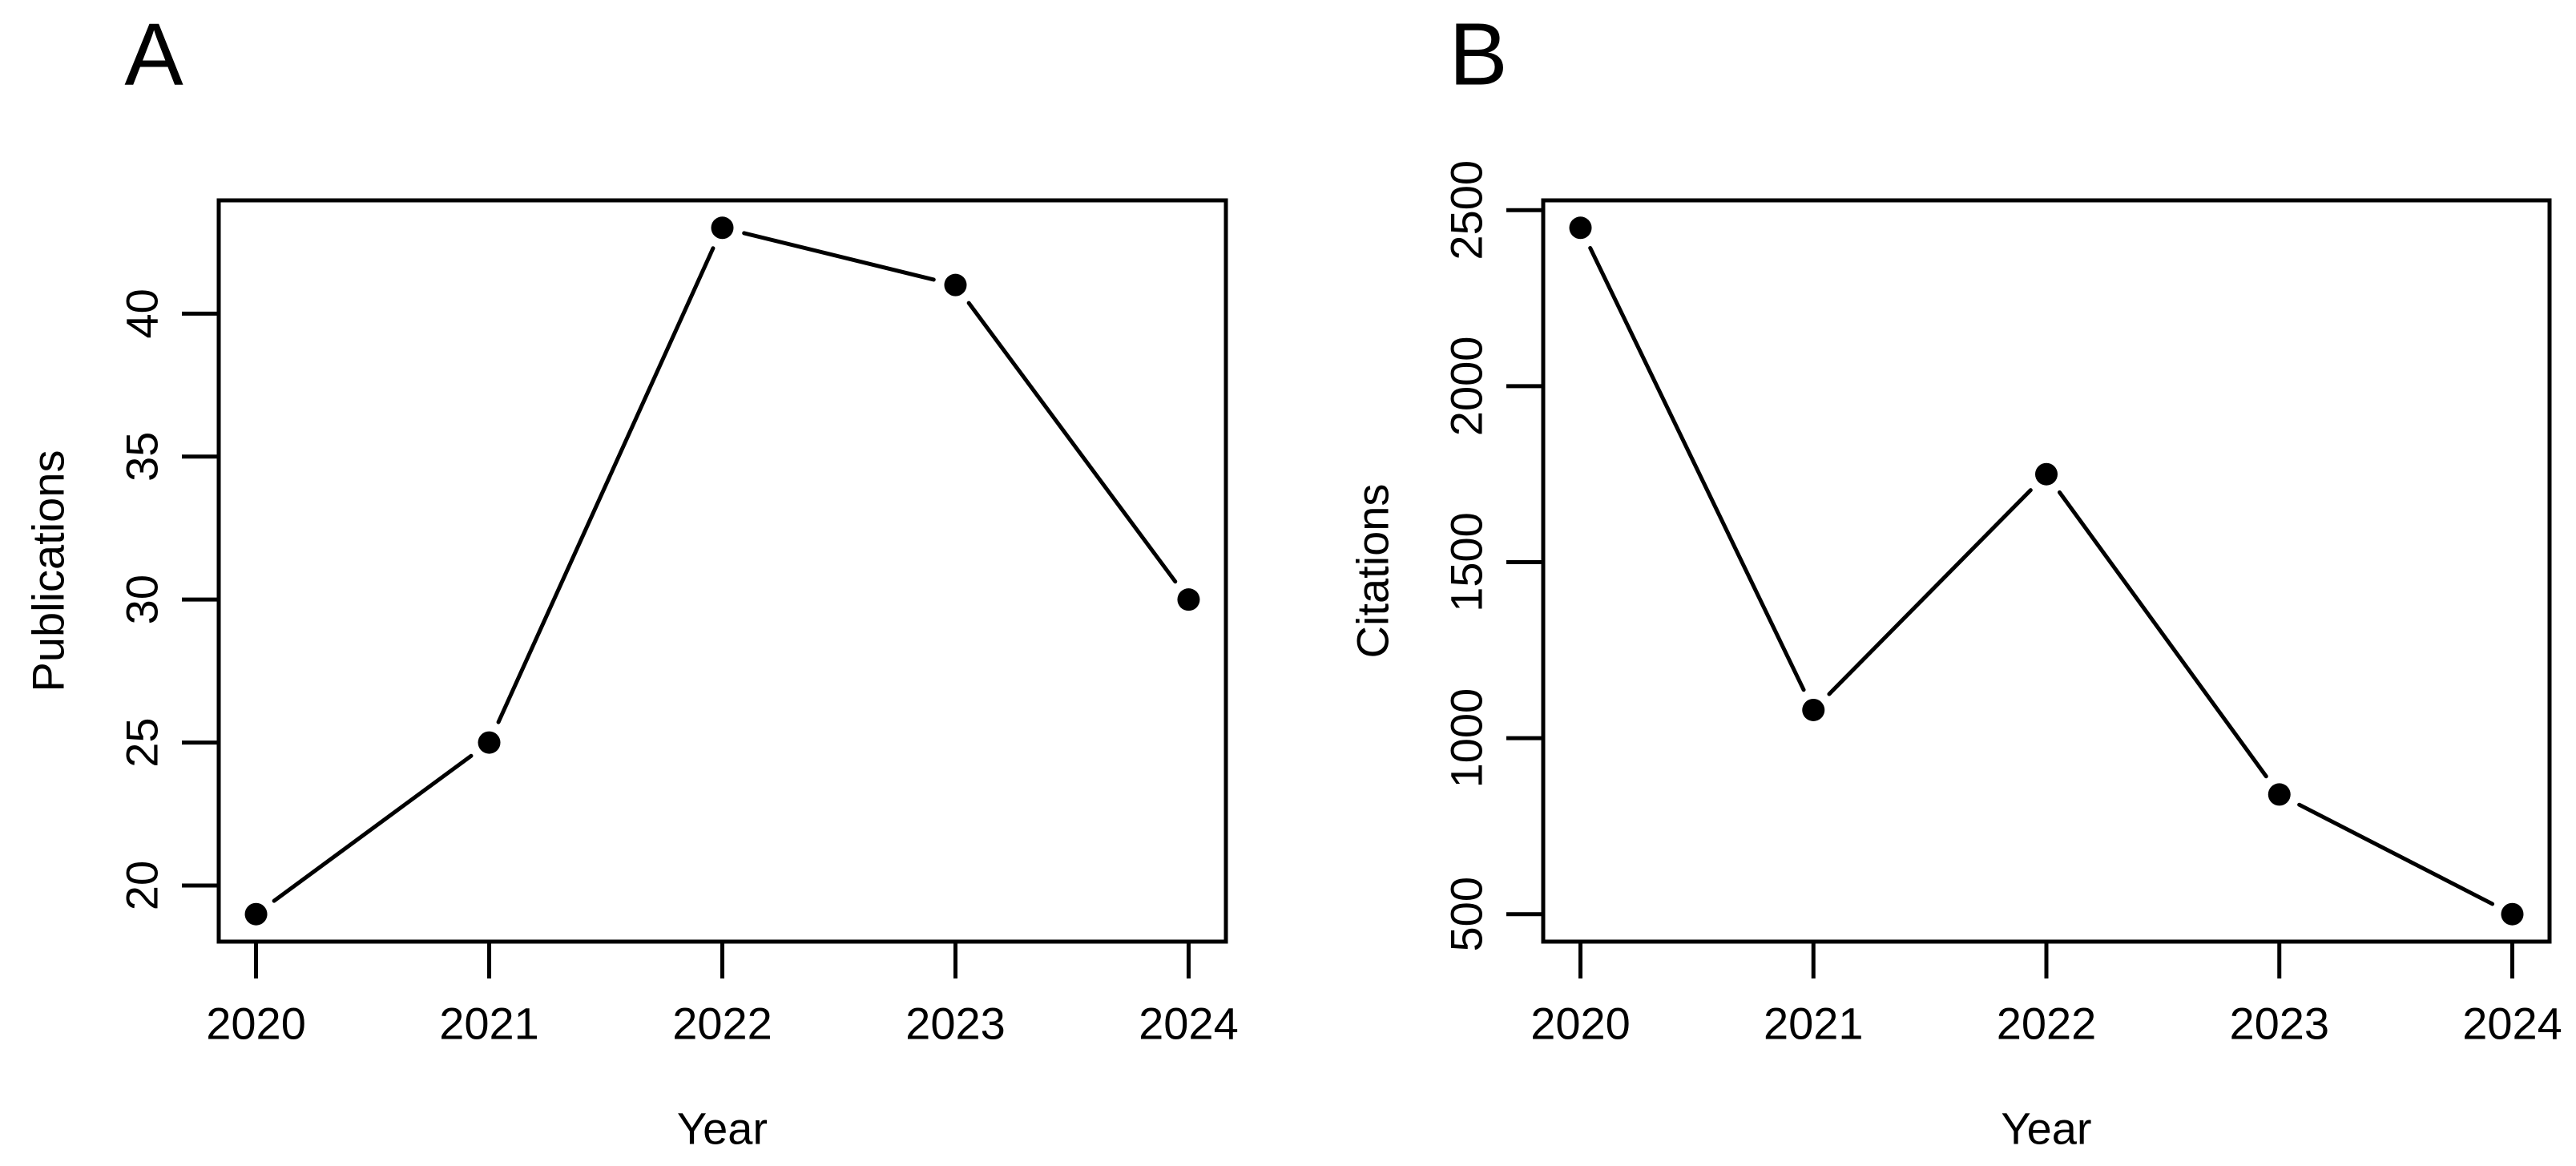 The height and width of the screenshot is (1166, 2576). What do you see at coordinates (142, 313) in the screenshot?
I see `y-tick-label: 40` at bounding box center [142, 313].